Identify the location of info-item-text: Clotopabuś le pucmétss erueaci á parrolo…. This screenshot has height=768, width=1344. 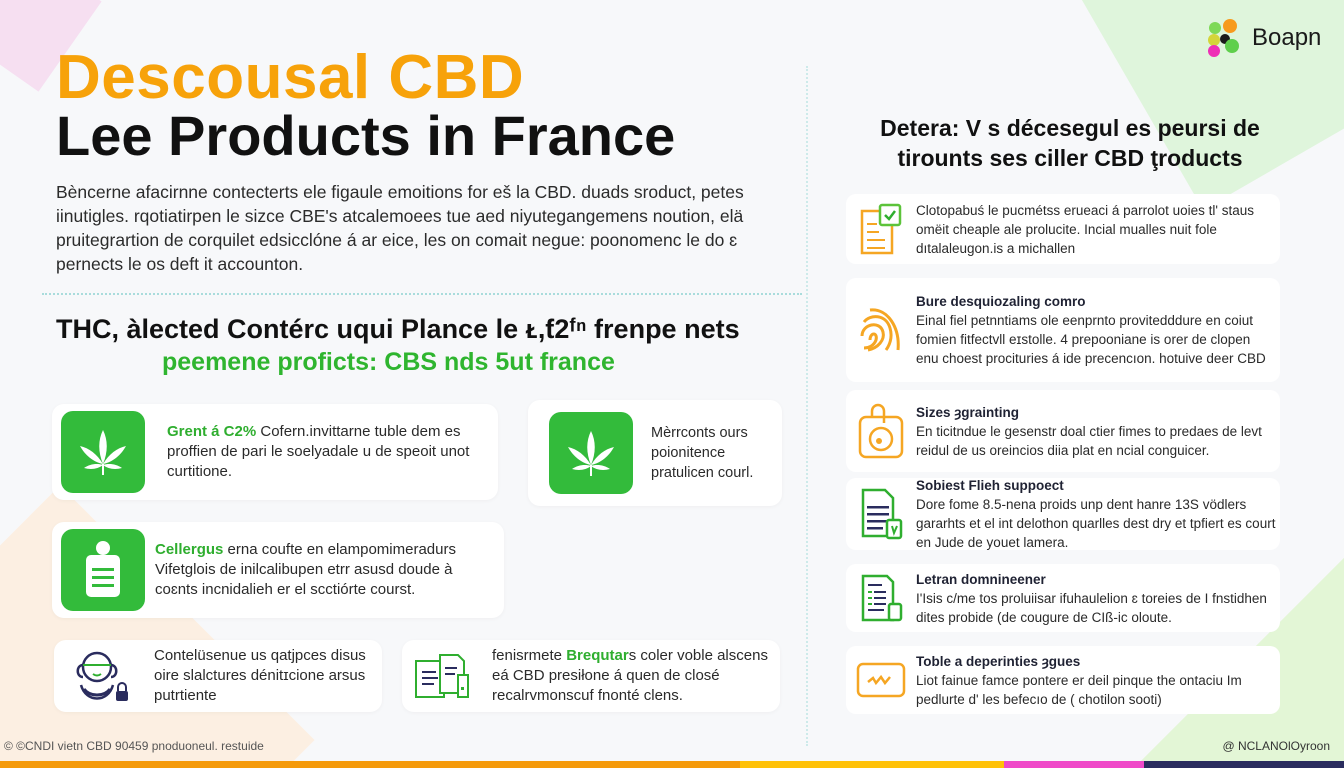
(1085, 229).